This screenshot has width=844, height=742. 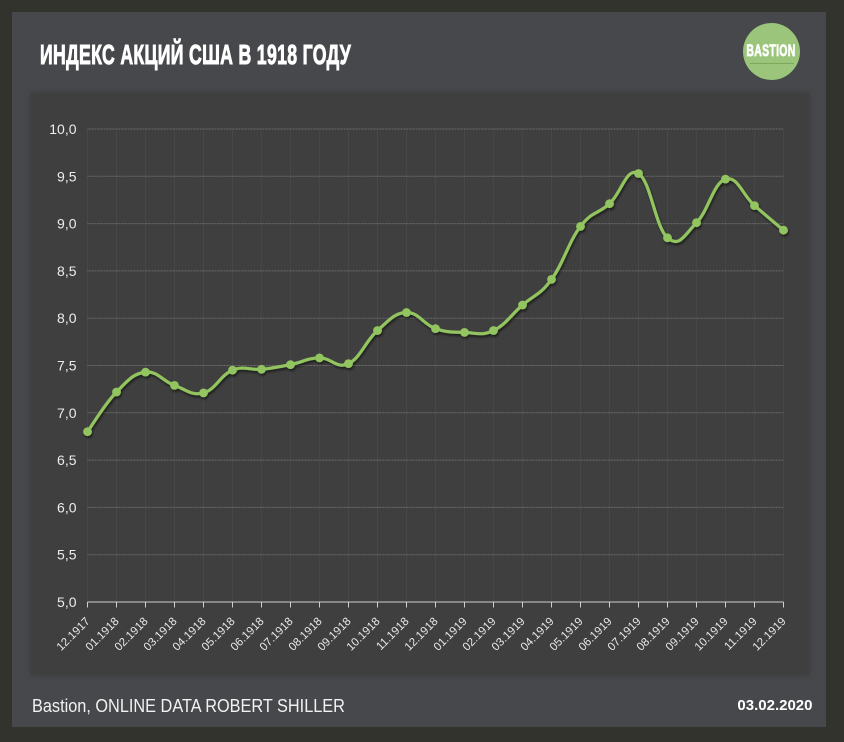 What do you see at coordinates (67, 507) in the screenshot?
I see `svg-text: 6,0` at bounding box center [67, 507].